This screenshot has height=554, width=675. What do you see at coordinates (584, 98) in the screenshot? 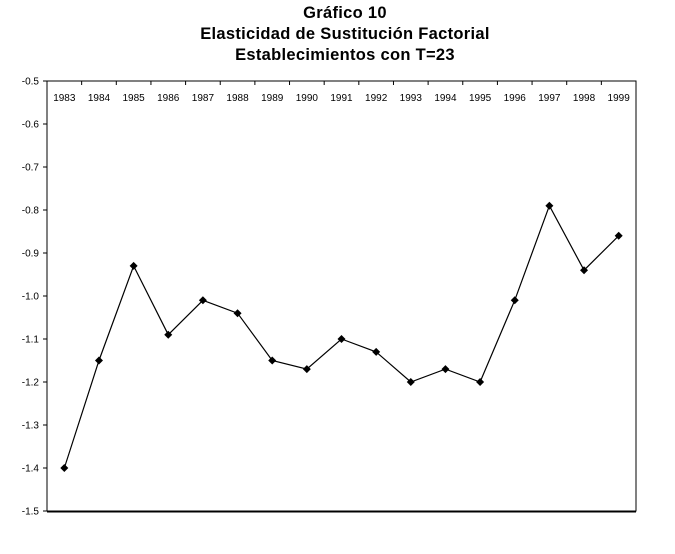
I see `x-tick-label: 1998` at bounding box center [584, 98].